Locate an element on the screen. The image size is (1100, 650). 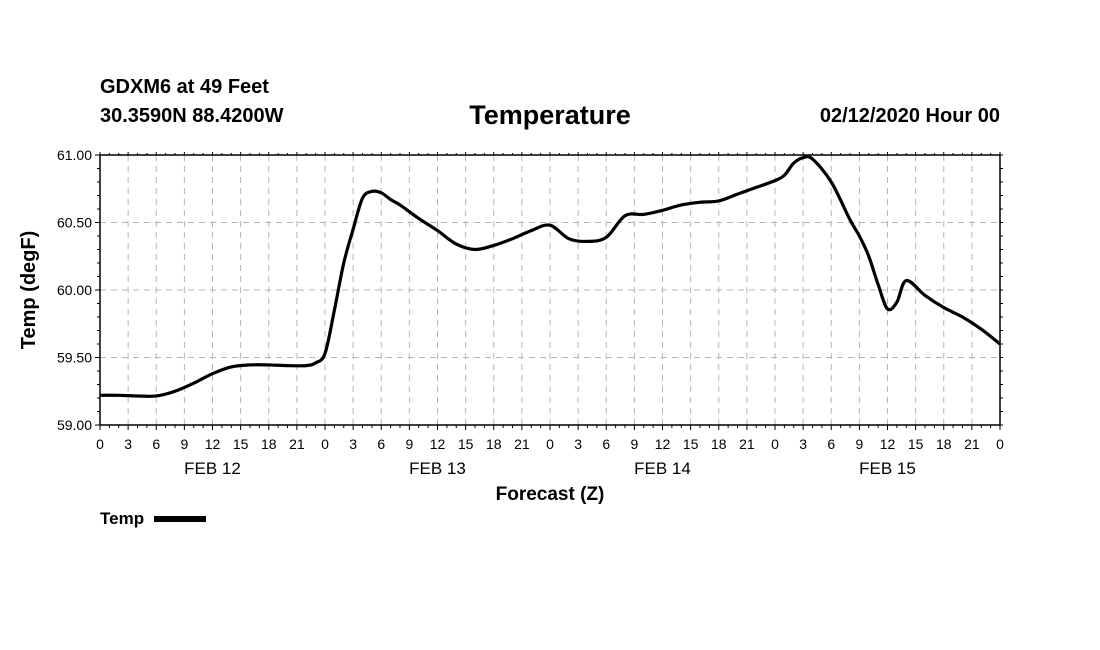
chart-title: Temperature is located at coordinates (550, 115).